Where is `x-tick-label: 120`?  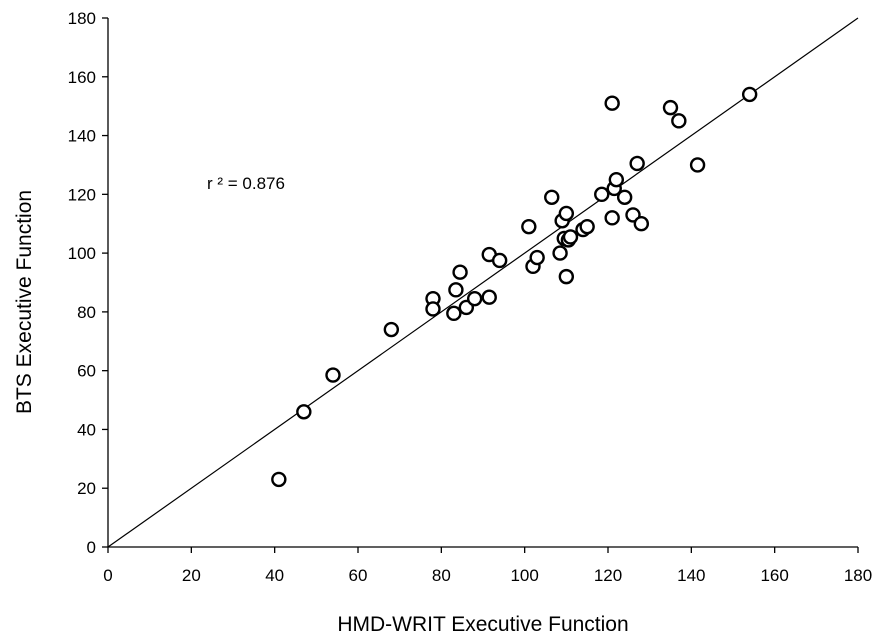
x-tick-label: 120 is located at coordinates (608, 575).